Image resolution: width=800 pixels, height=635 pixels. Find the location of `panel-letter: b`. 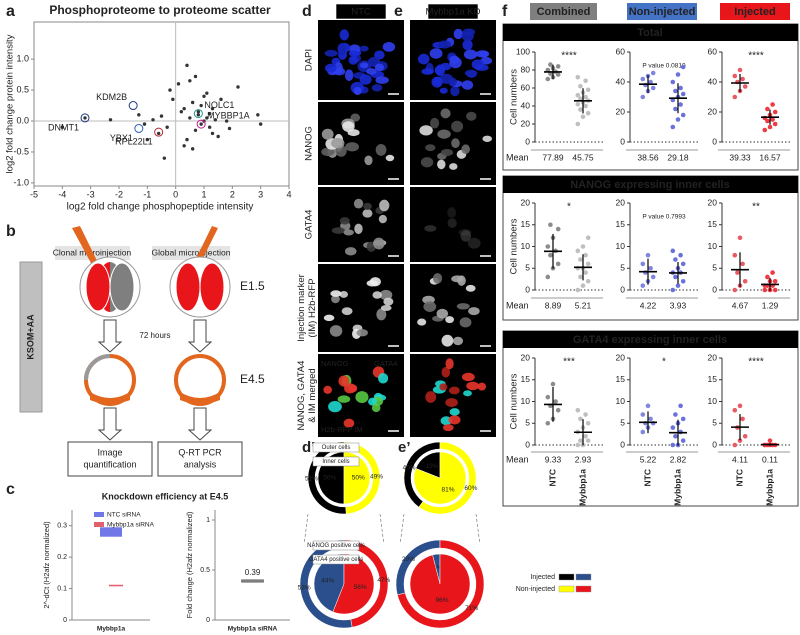

panel-letter: b is located at coordinates (11, 231).